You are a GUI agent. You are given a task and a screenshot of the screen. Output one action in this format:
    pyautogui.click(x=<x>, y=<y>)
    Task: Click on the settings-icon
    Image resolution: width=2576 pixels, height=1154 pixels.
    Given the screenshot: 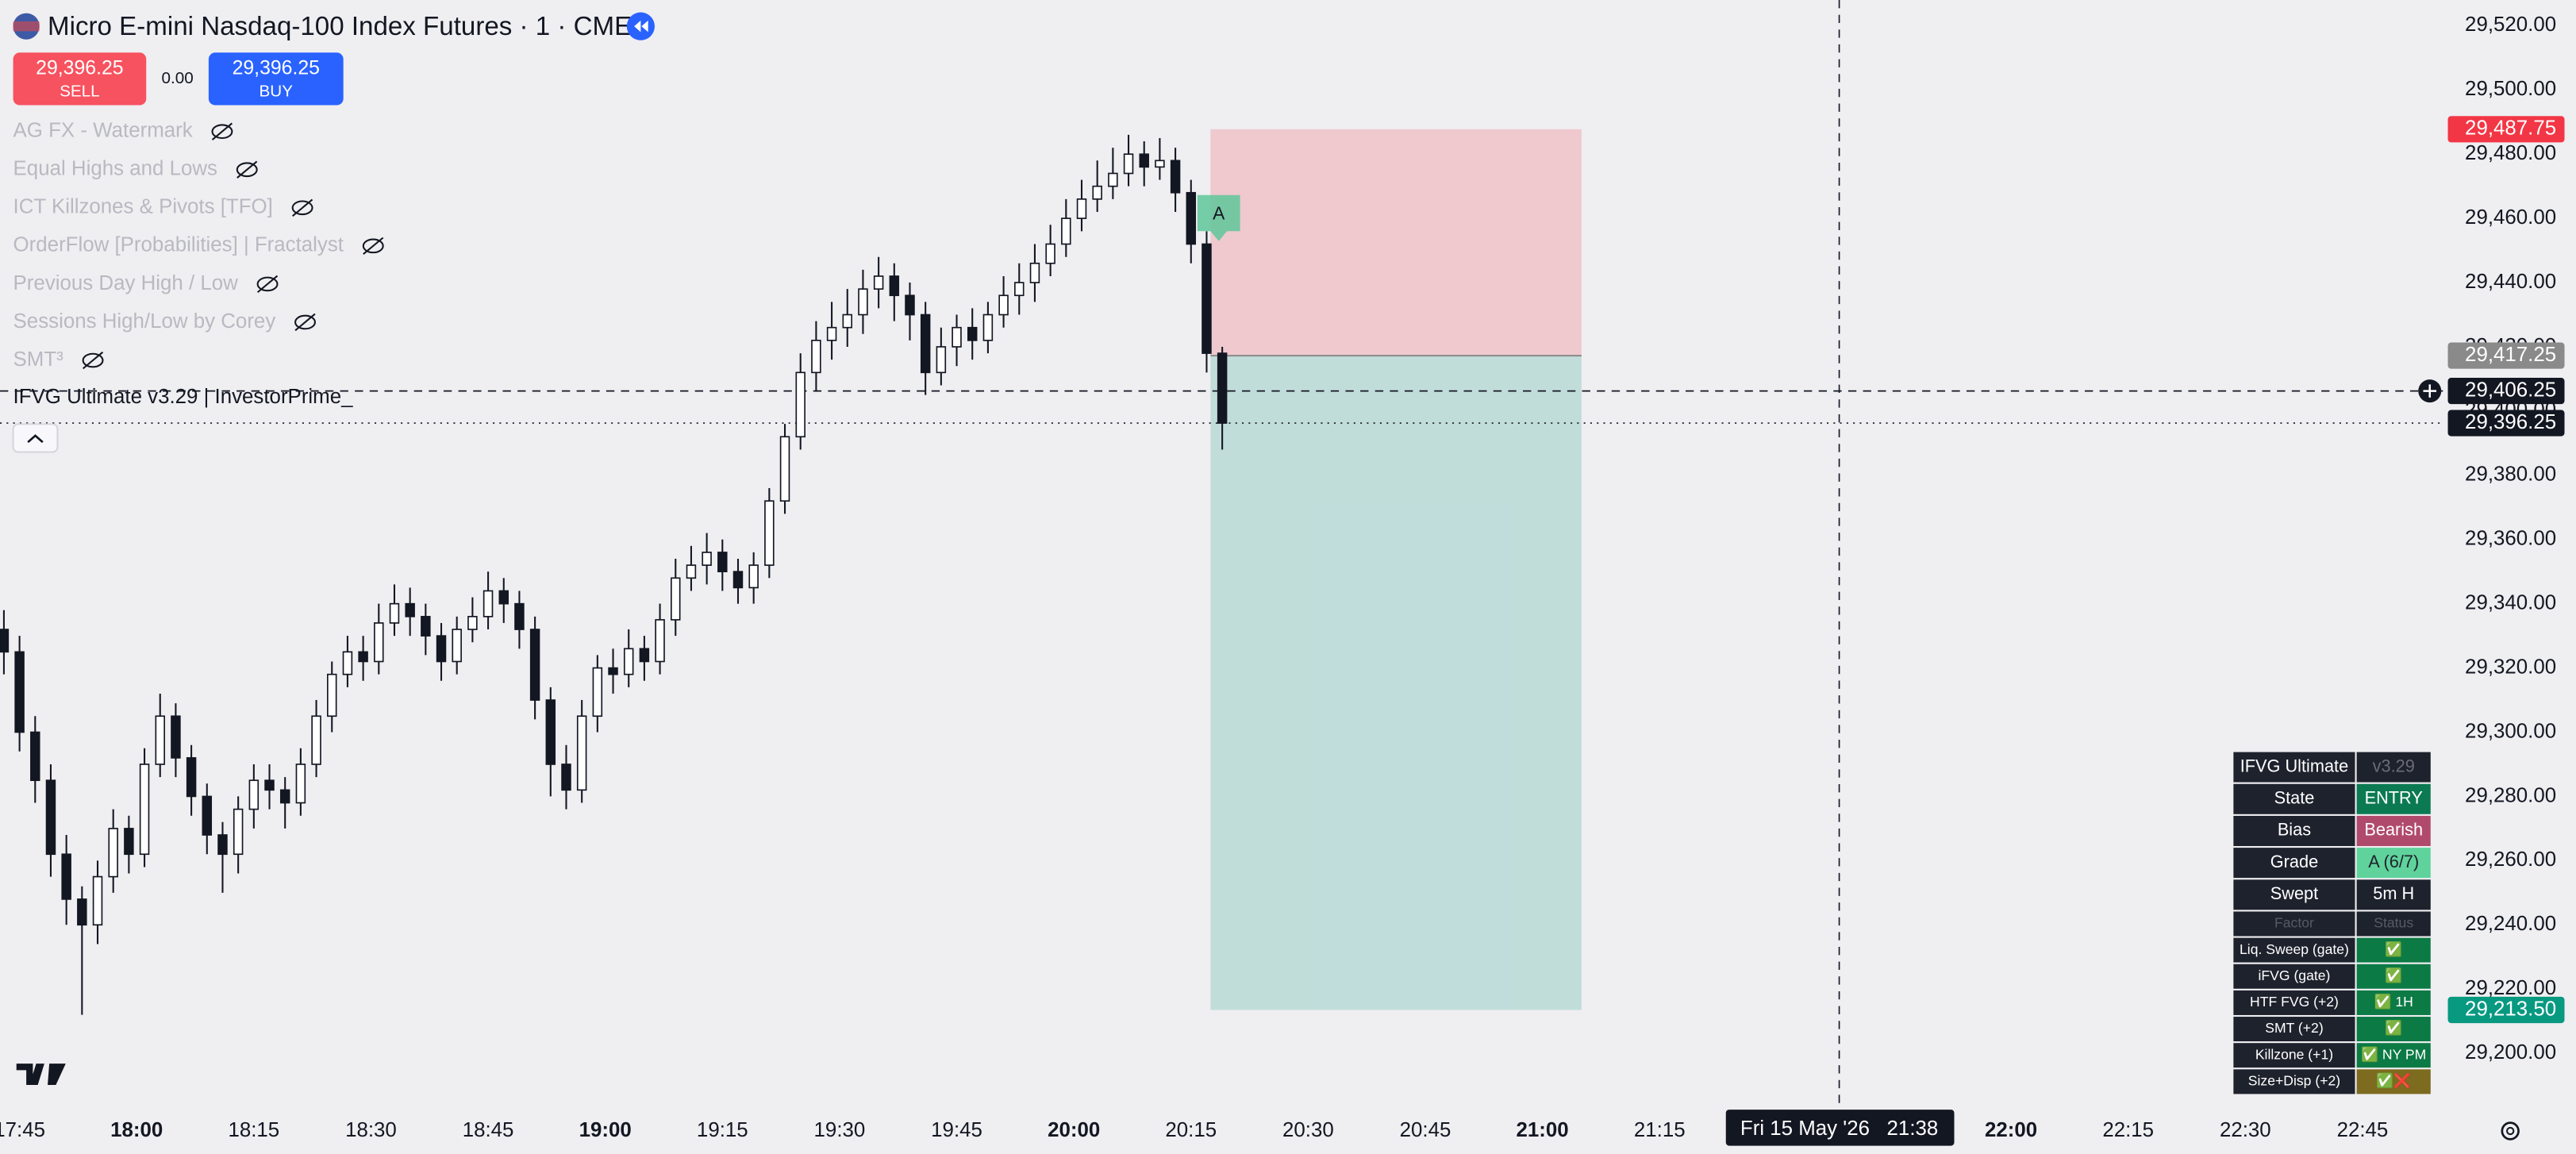 What is the action you would take?
    pyautogui.click(x=2510, y=1131)
    